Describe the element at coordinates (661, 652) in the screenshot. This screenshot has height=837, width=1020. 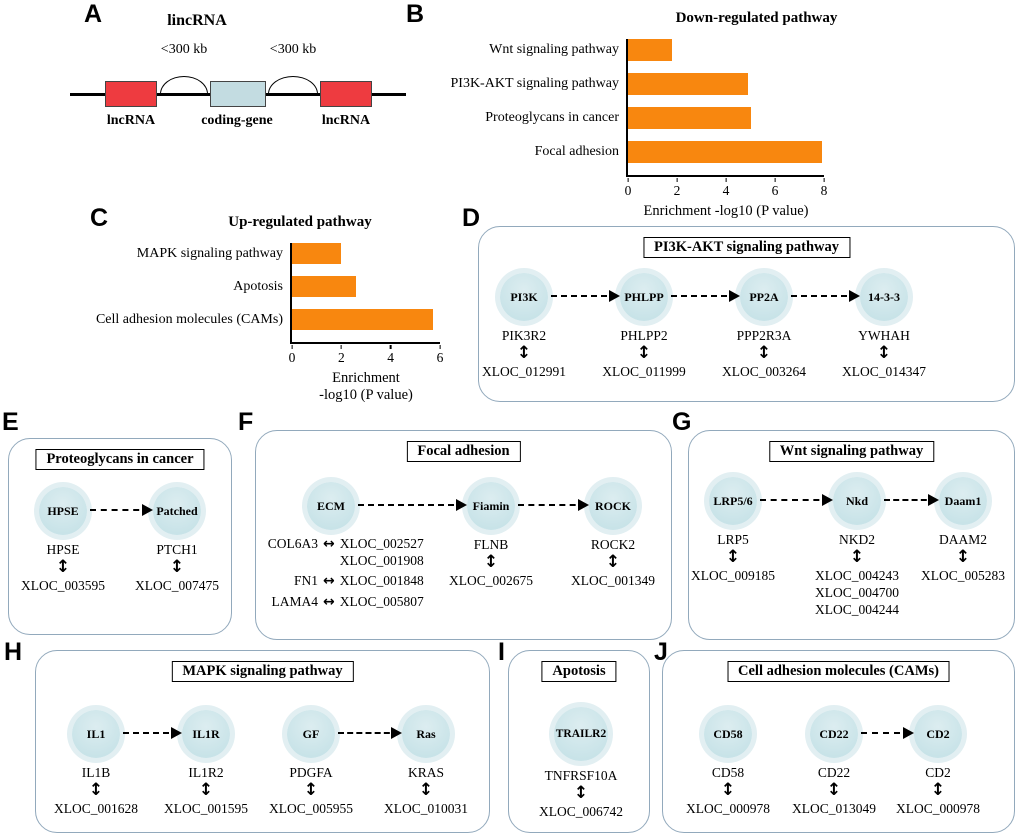
I see `panel-letter-j: J` at that location.